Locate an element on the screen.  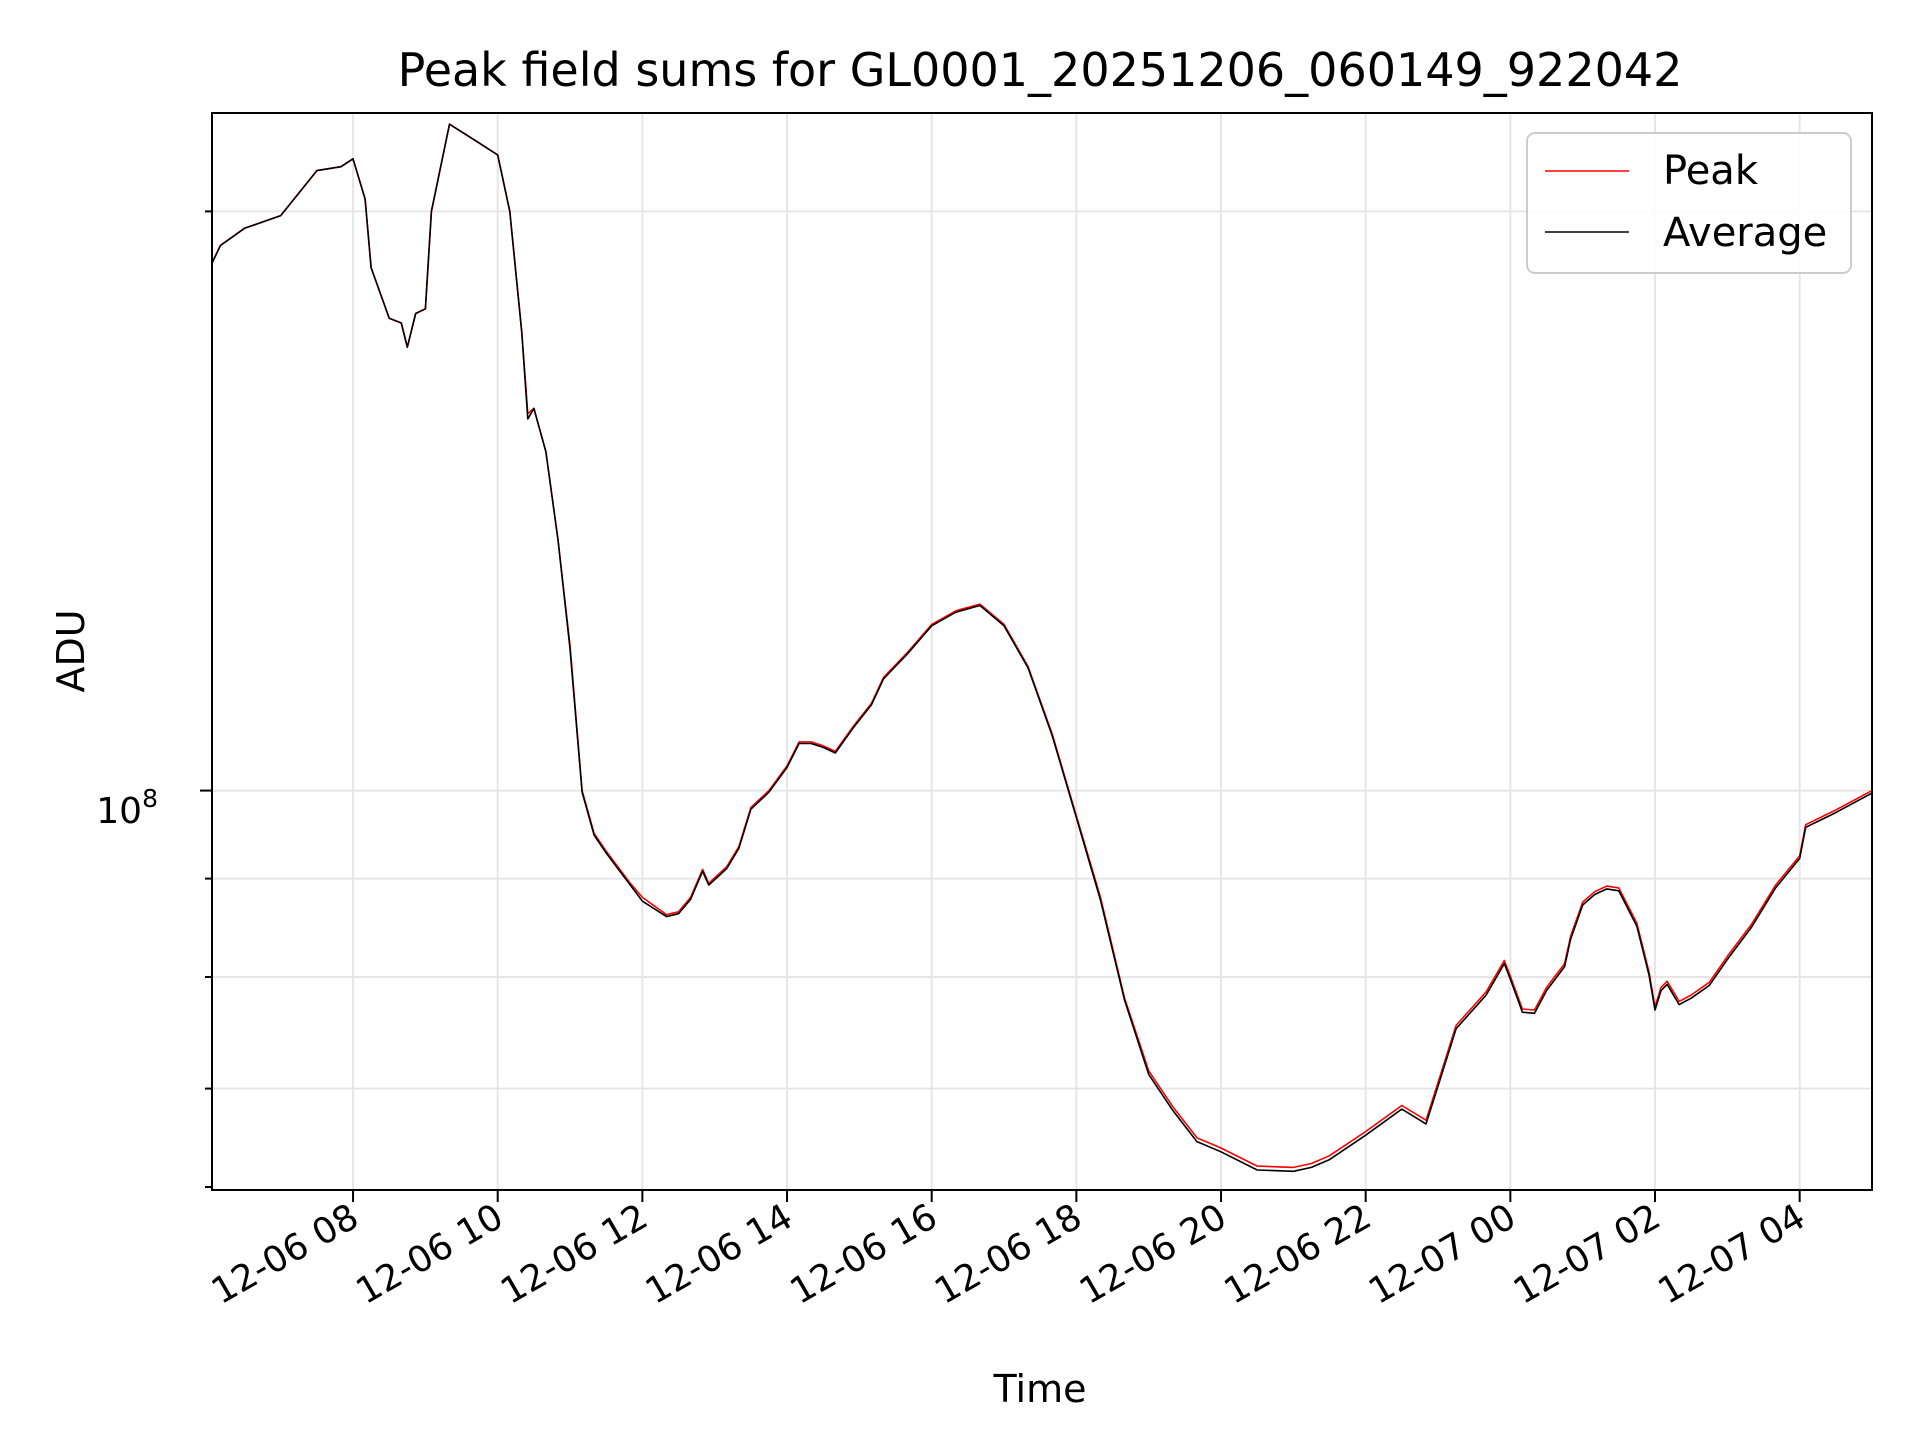
legend-label-peak: Peak is located at coordinates (1711, 171).